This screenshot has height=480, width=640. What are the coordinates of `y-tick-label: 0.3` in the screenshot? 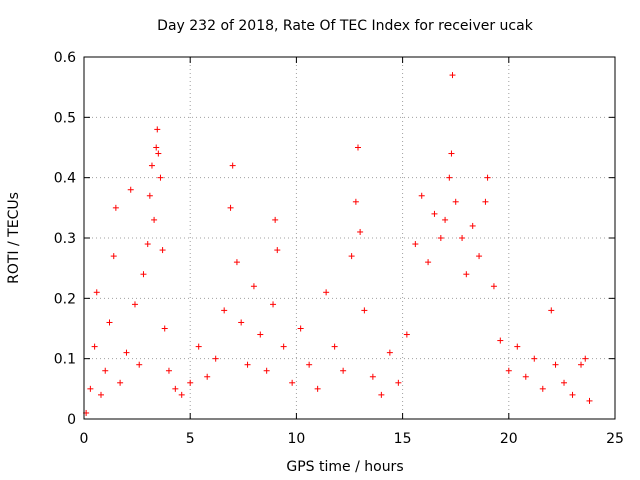 It's located at (65, 239).